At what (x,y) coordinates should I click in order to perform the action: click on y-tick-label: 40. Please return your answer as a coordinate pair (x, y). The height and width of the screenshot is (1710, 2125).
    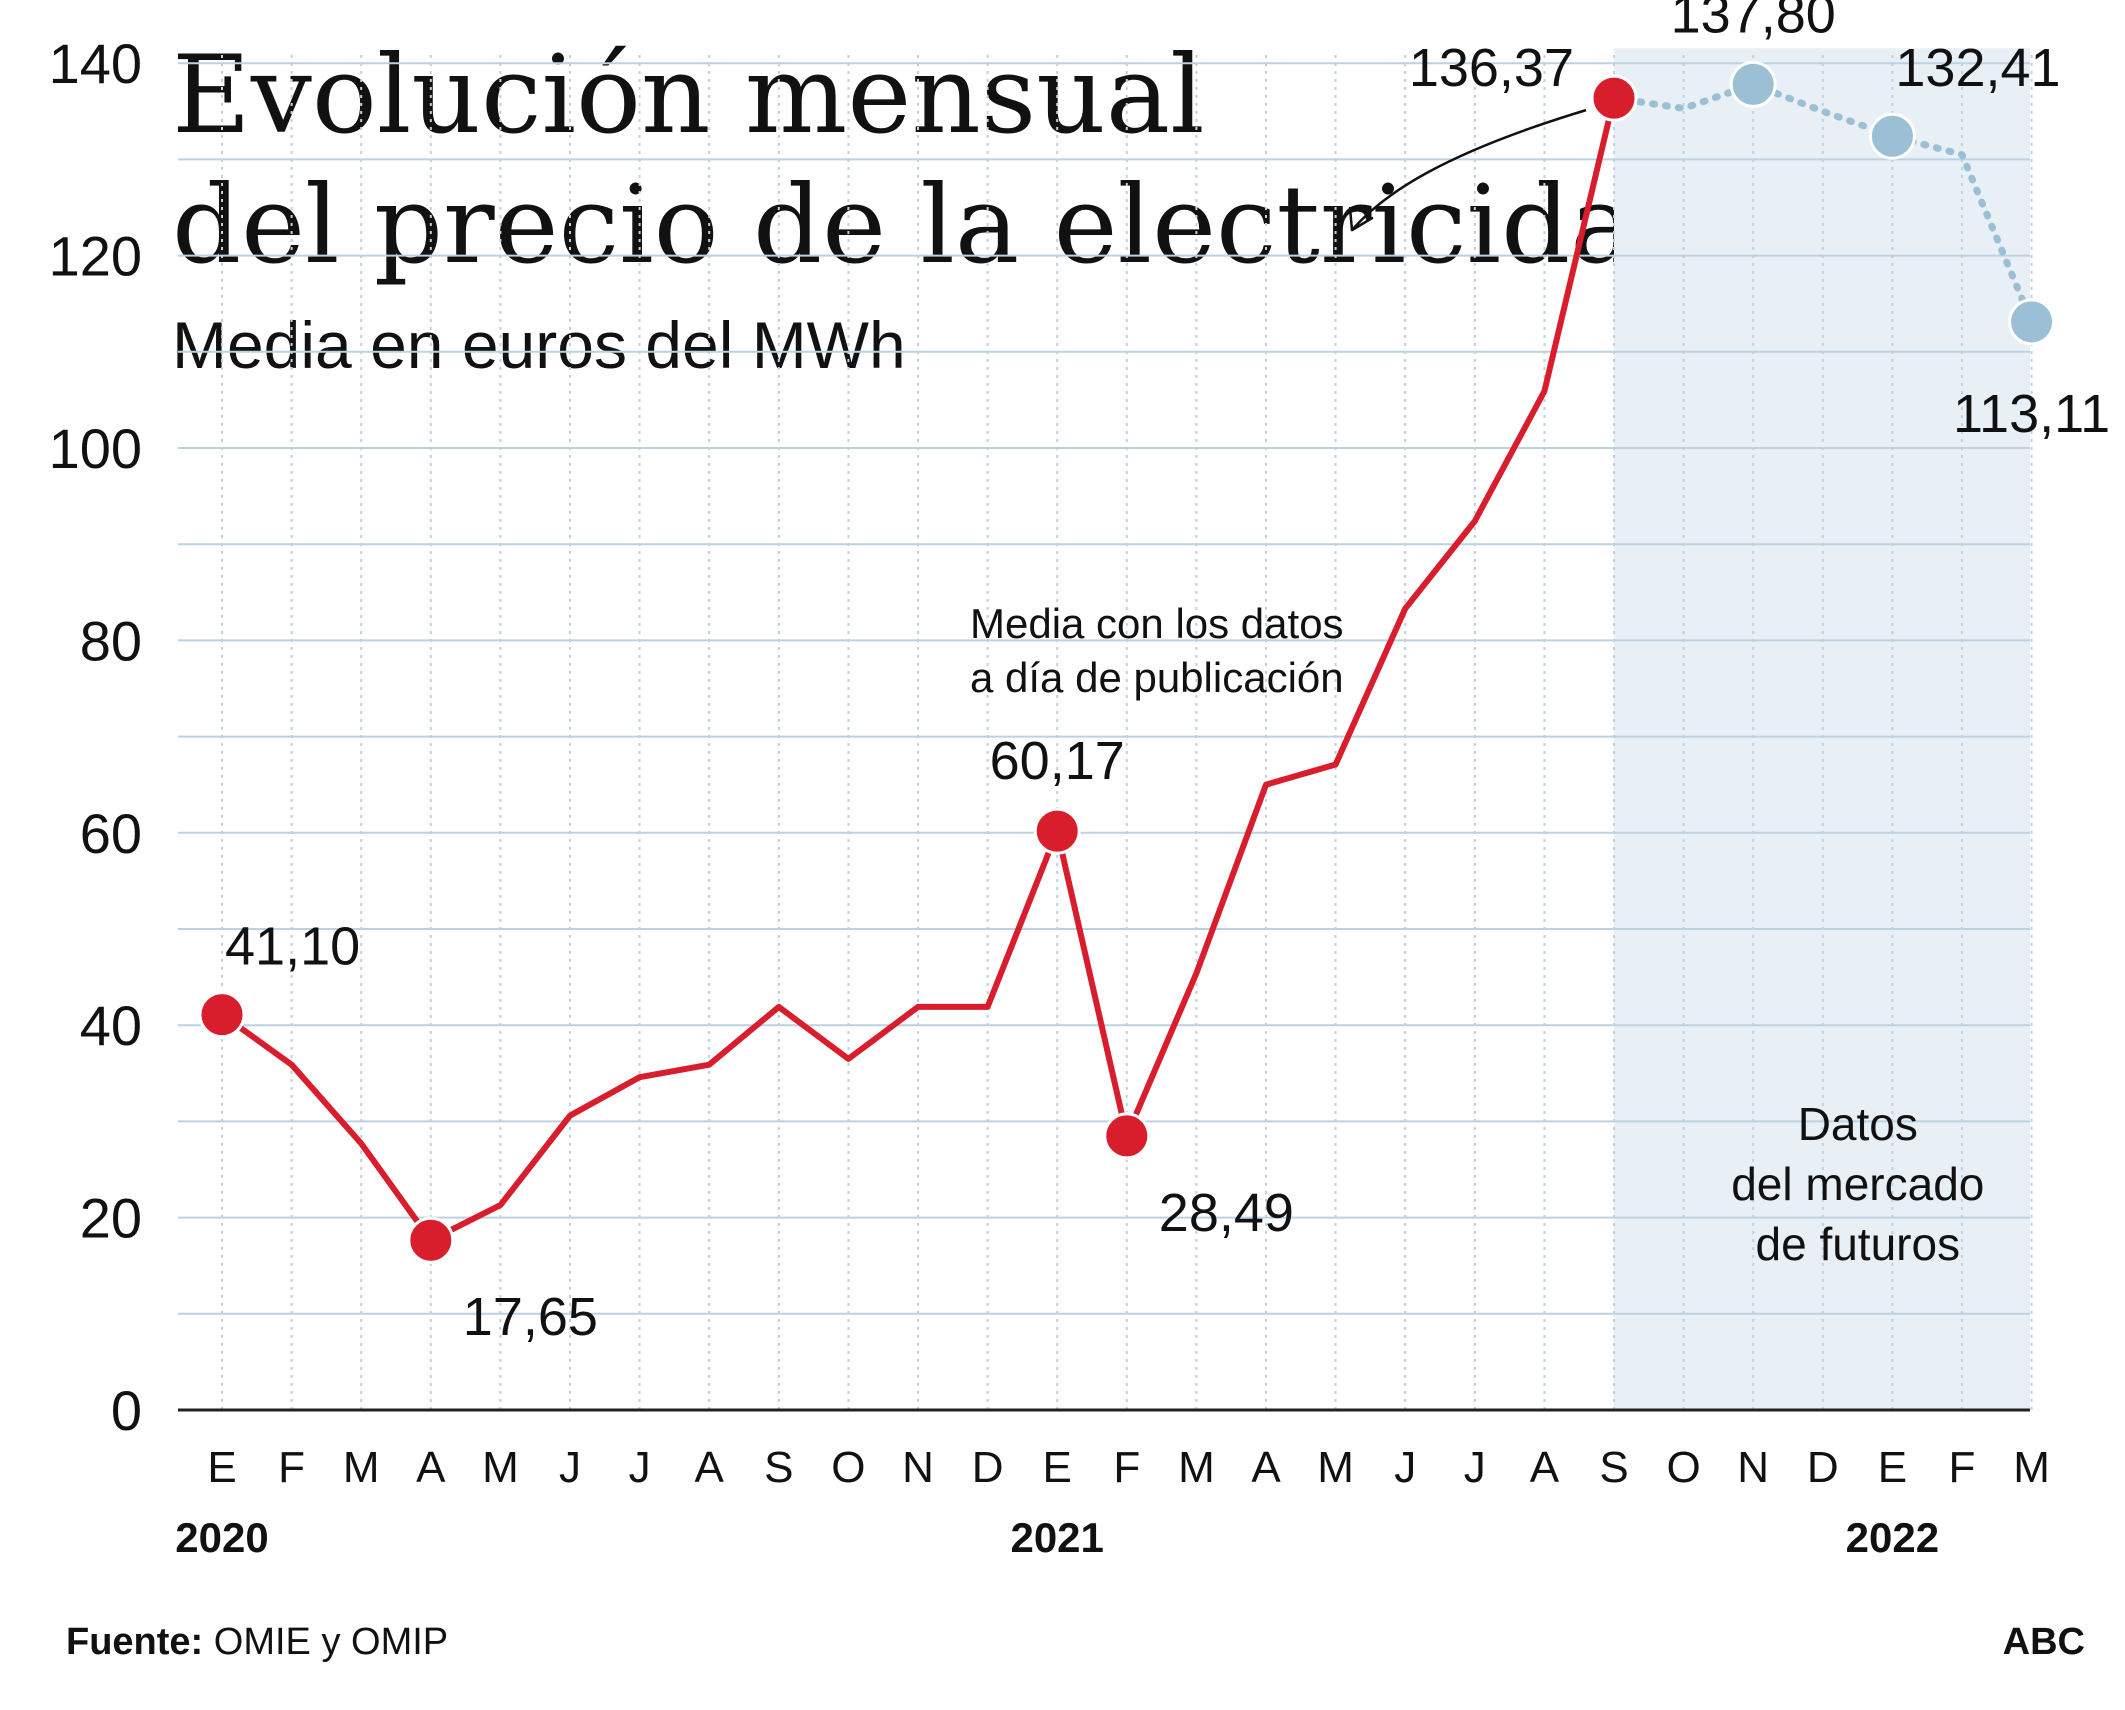
    Looking at the image, I should click on (111, 1025).